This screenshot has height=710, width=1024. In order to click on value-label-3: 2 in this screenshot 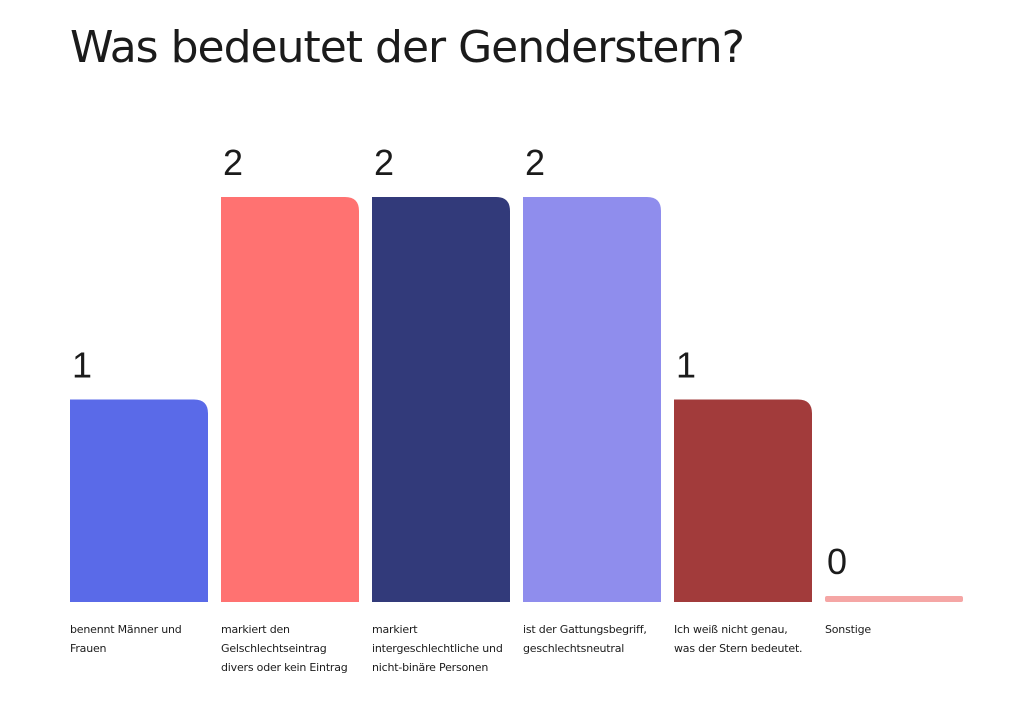, I will do `click(535, 162)`.